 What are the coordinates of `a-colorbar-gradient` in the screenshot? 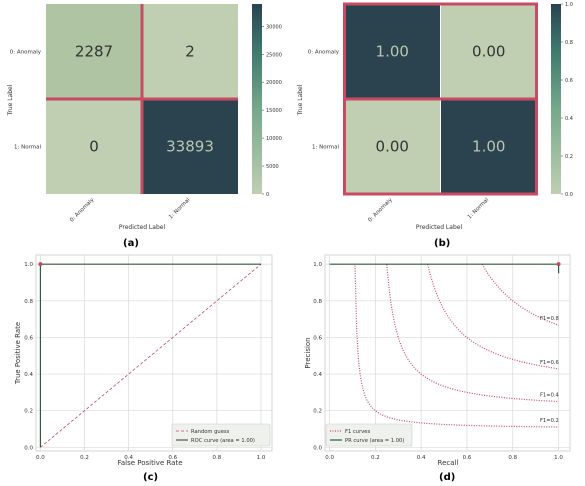 It's located at (257, 99).